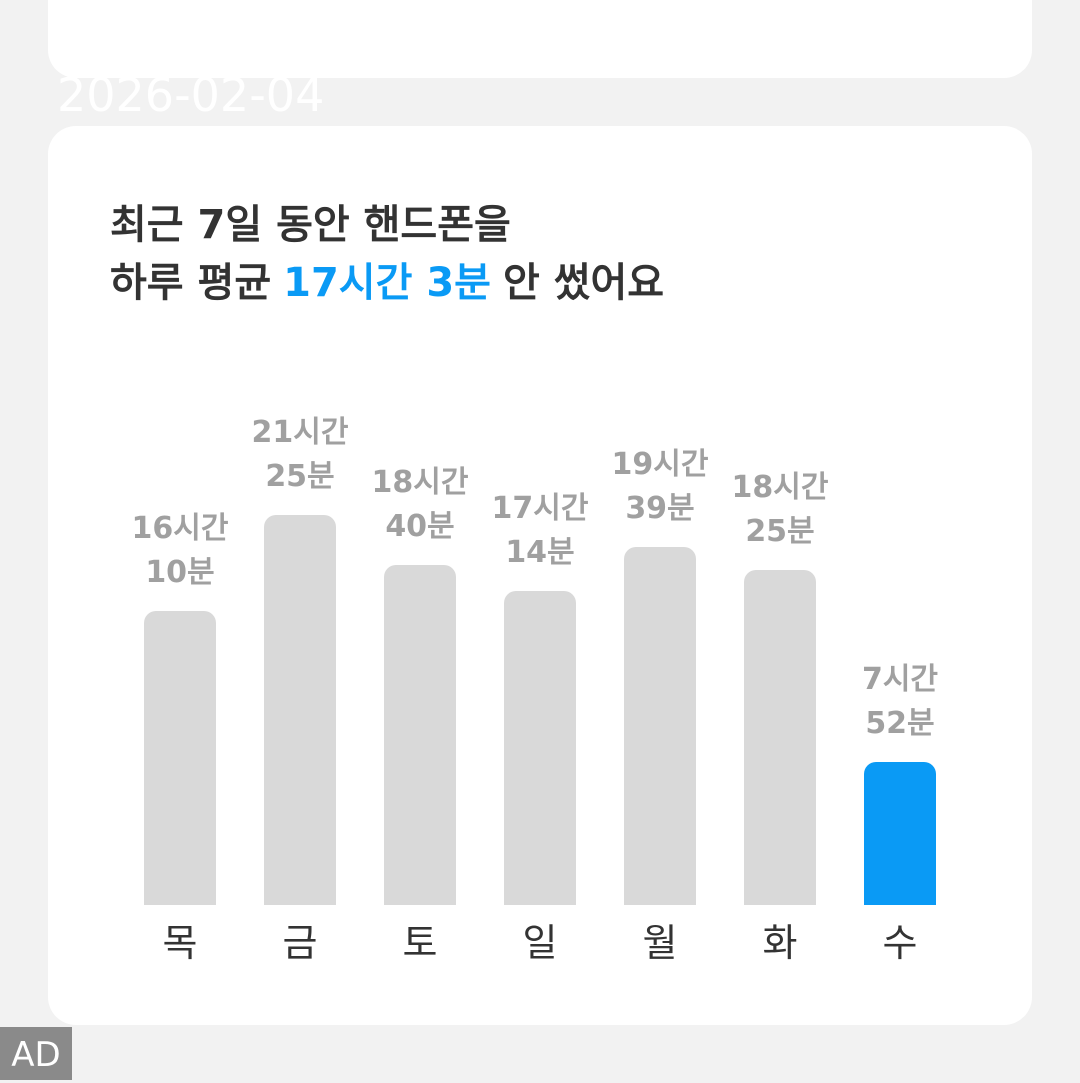 This screenshot has height=1083, width=1080. I want to click on x-tick-label: 목, so click(180, 943).